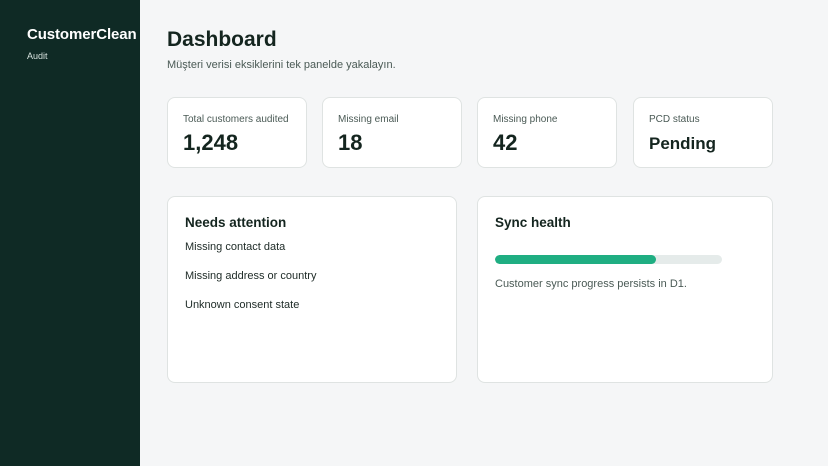 The image size is (828, 466). Describe the element at coordinates (37, 56) in the screenshot. I see `brand-subtitle: Audit` at that location.